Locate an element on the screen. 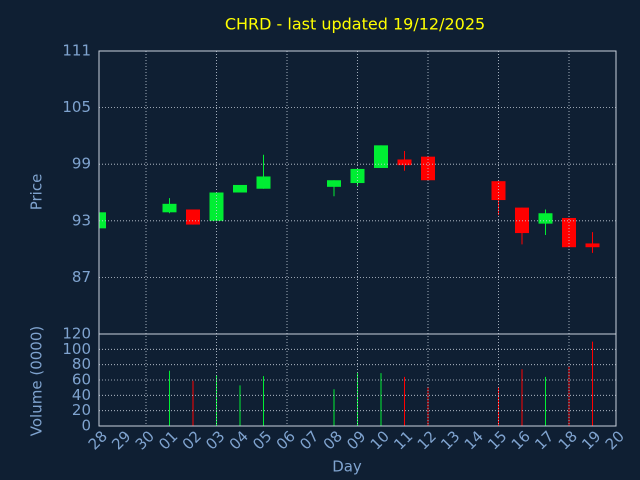  x-tick-label: 30 is located at coordinates (145, 440).